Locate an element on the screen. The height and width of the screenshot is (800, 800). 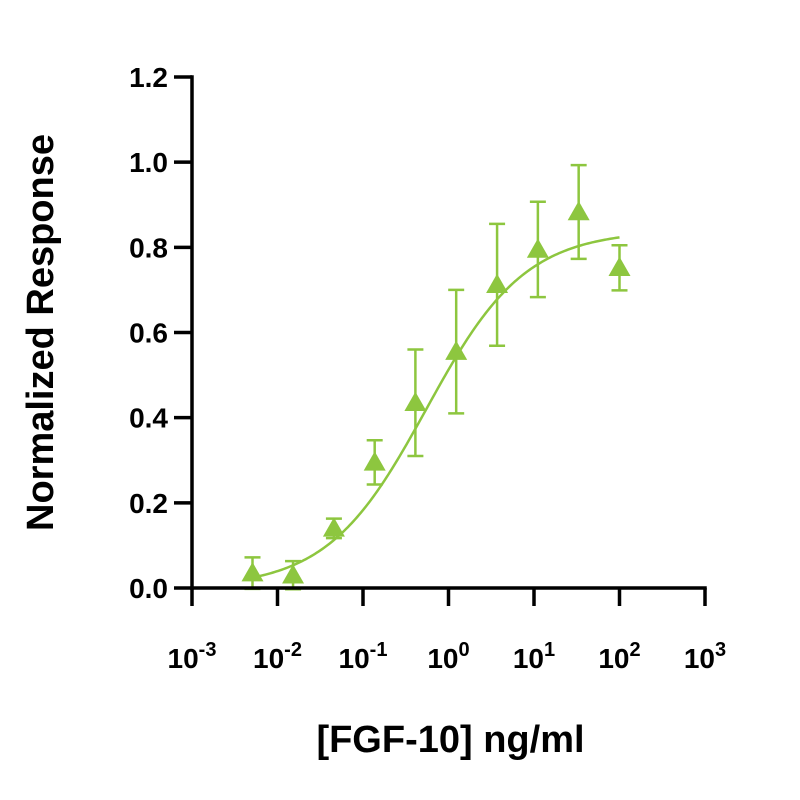
x-axis-title: [FGF-10] ng/ml is located at coordinates (450, 740).